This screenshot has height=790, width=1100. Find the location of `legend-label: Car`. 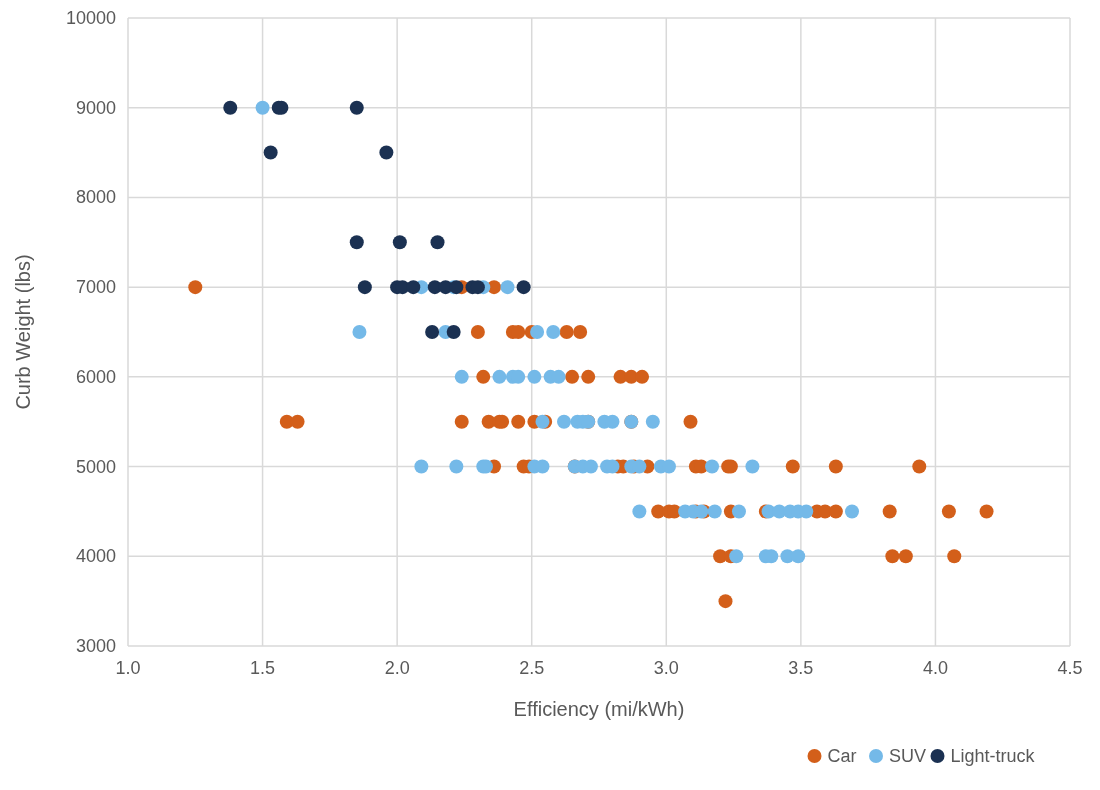

legend-label: Car is located at coordinates (842, 756).